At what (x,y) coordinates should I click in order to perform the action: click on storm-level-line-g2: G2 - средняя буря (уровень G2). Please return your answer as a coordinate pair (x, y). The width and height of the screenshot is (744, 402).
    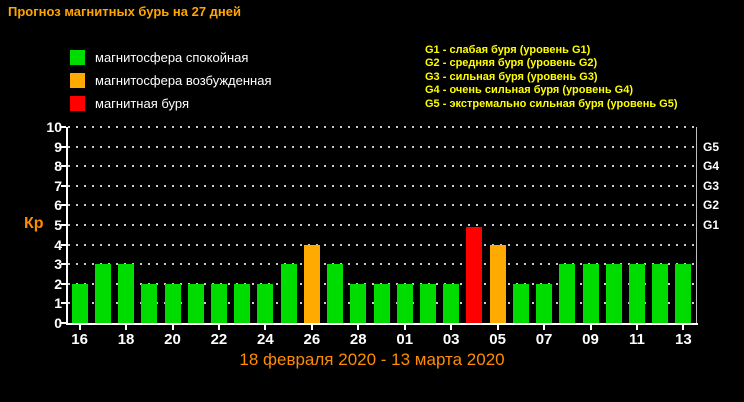
    Looking at the image, I should click on (511, 63).